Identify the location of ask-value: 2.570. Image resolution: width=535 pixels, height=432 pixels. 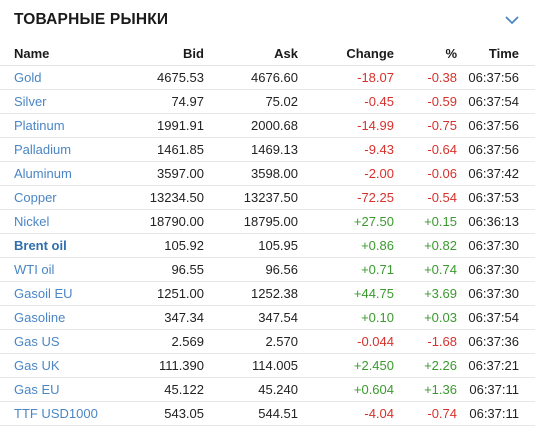
(251, 341).